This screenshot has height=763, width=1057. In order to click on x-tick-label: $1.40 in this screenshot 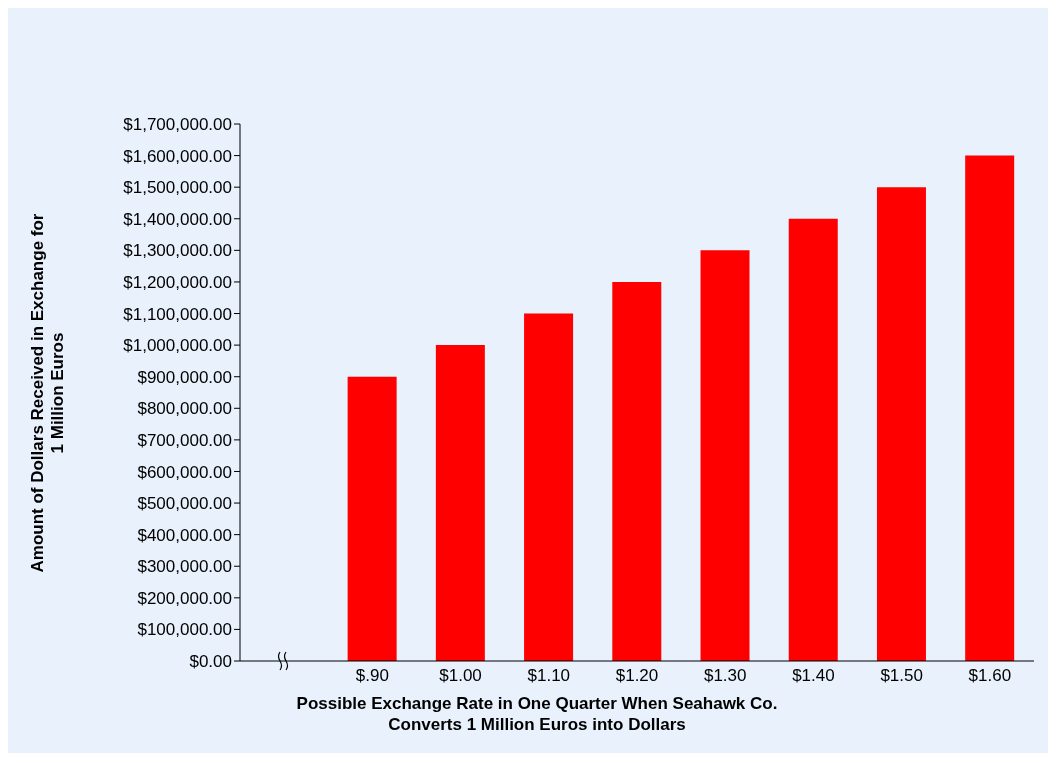, I will do `click(813, 676)`.